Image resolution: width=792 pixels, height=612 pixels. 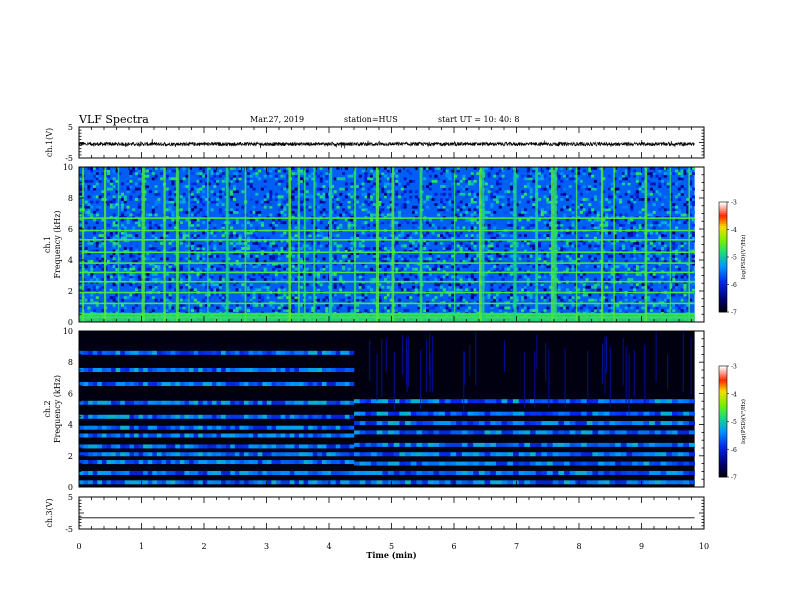 I want to click on ch1-sferic-burst, so click(x=105, y=244).